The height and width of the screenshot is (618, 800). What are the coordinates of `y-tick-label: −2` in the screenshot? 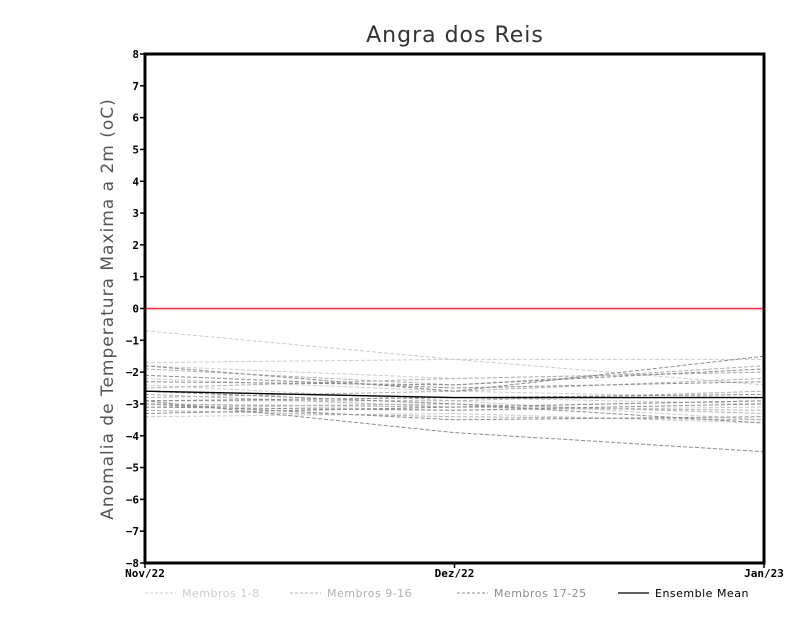 It's located at (132, 372).